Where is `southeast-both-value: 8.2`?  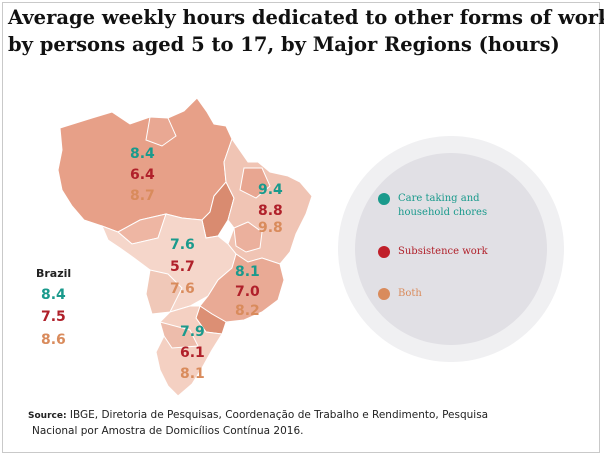
southeast-both-value: 8.2 is located at coordinates (247, 311).